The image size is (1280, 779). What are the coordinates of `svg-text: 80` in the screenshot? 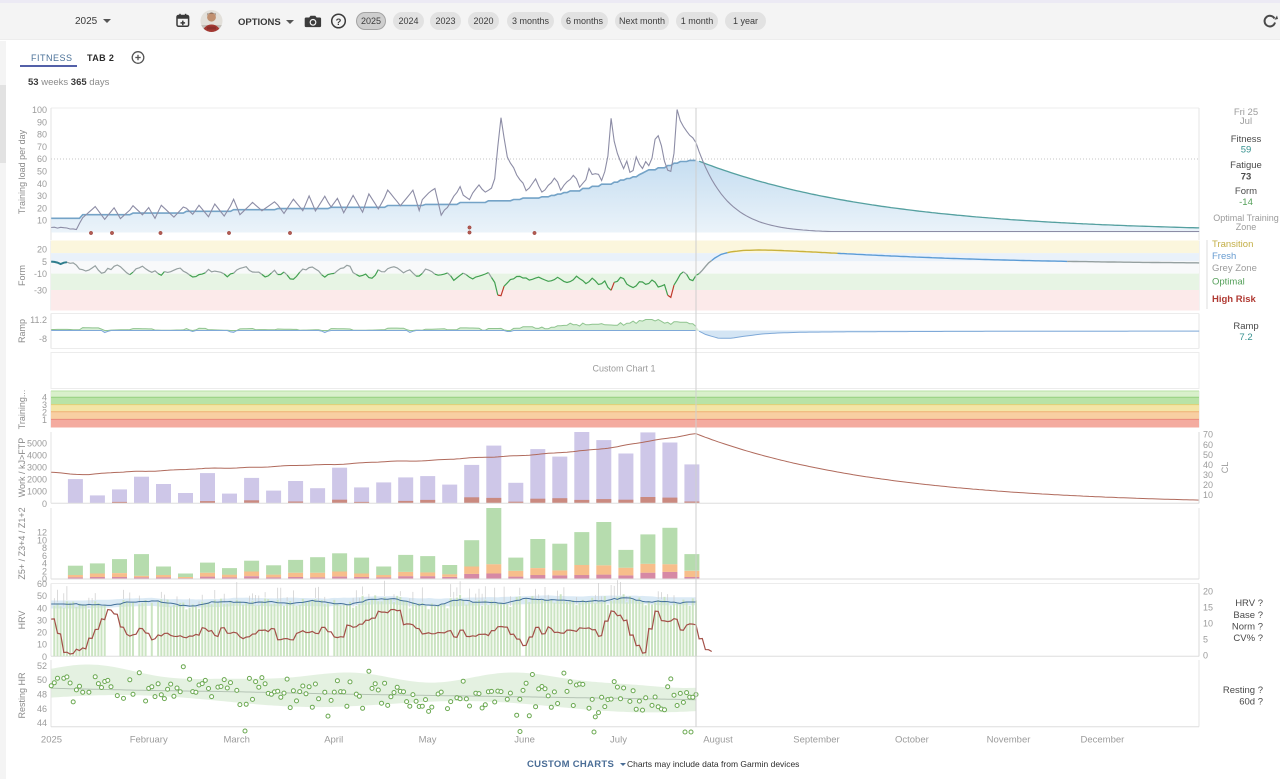 It's located at (42, 135).